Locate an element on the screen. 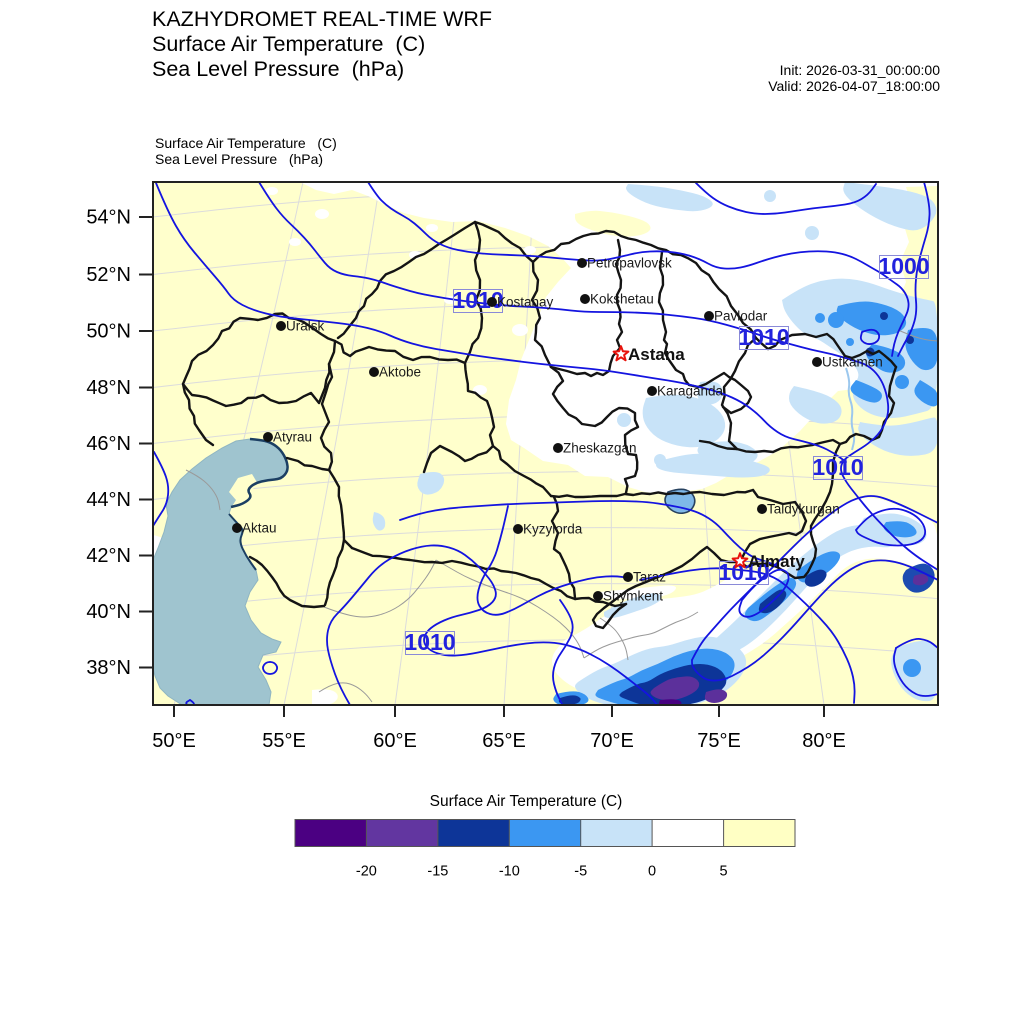 This screenshot has width=1024, height=1024. svg-text: Kokshetau is located at coordinates (622, 299).